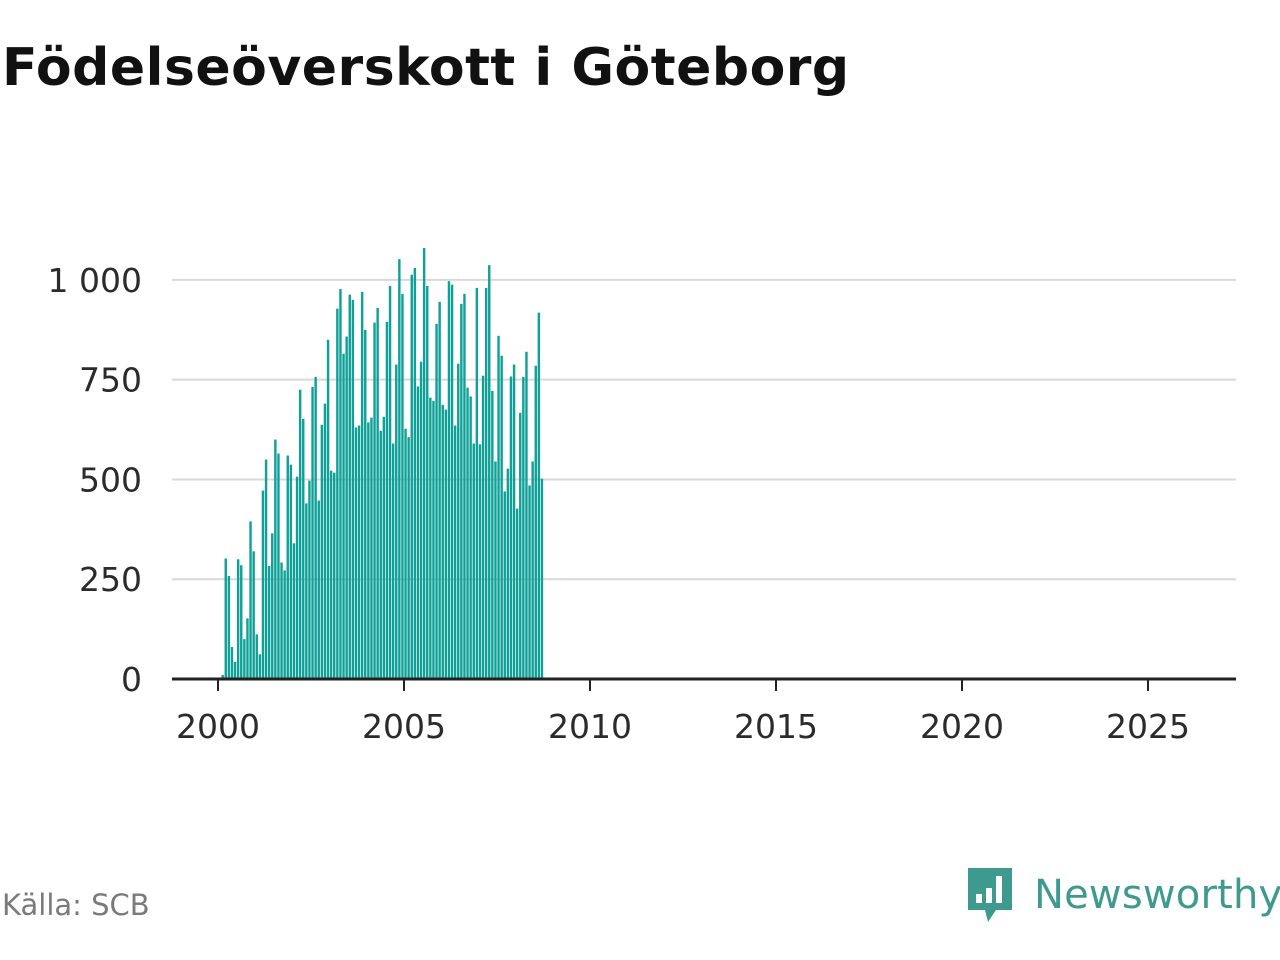  I want to click on y-tick-label: 500, so click(110, 479).